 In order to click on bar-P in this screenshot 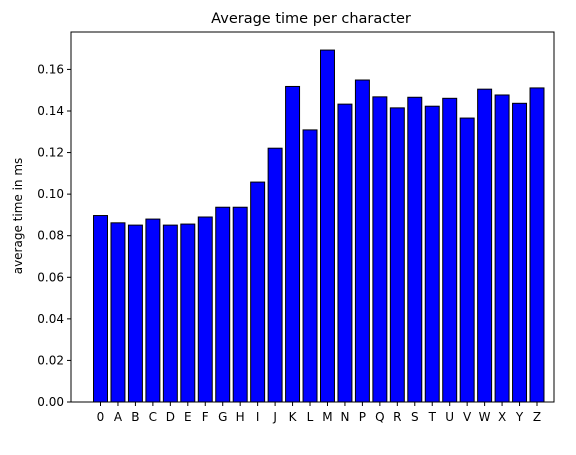, I will do `click(362, 241)`.